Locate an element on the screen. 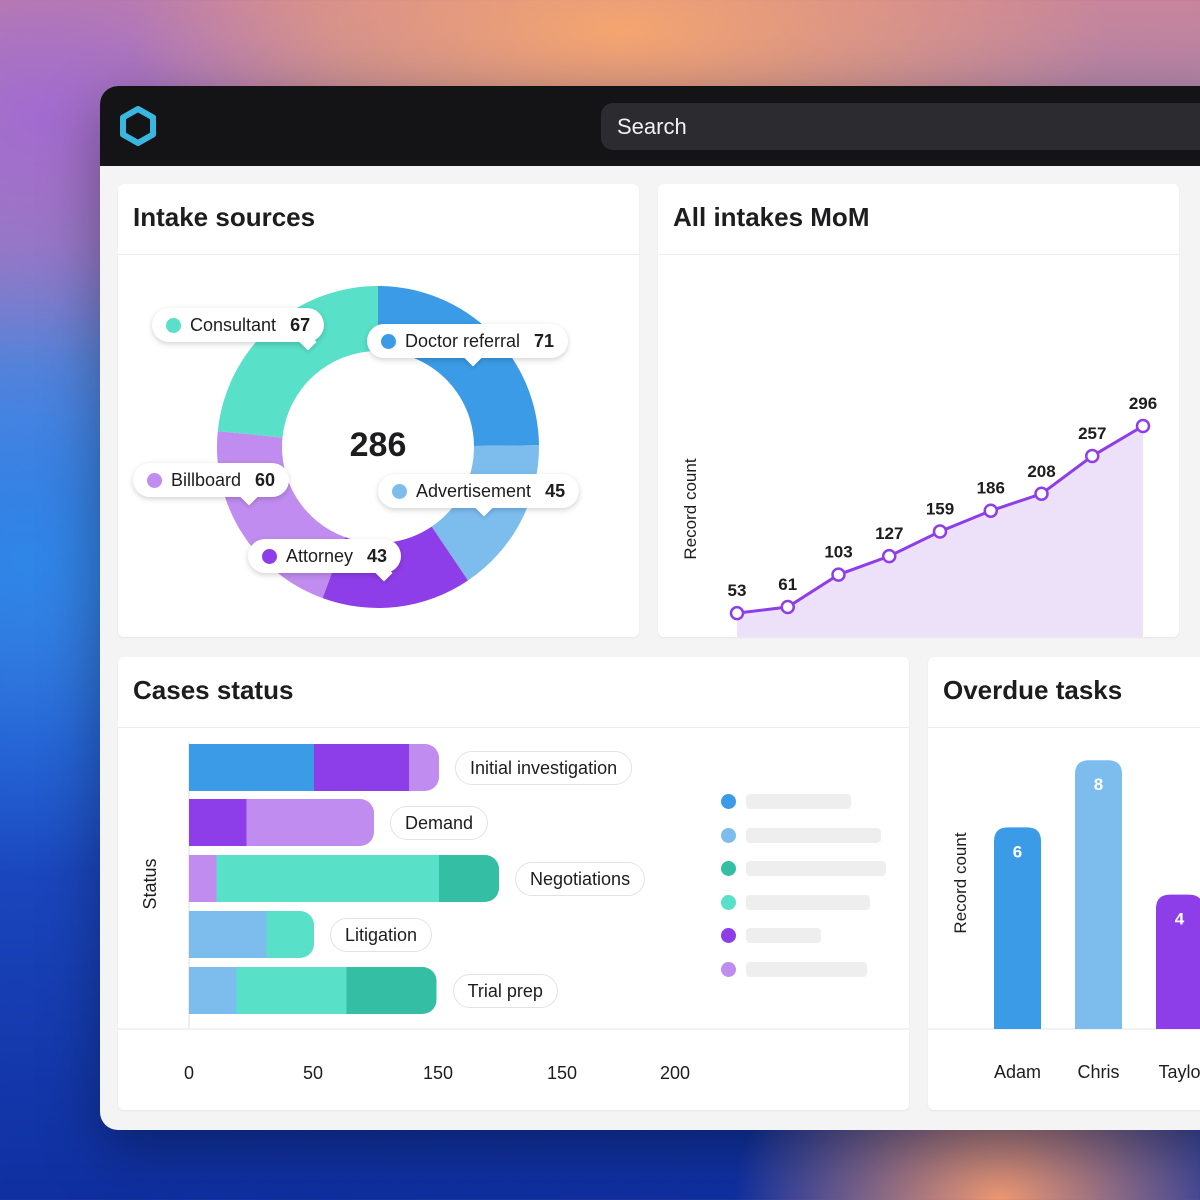 The height and width of the screenshot is (1200, 1200). bar-value-label: 4 is located at coordinates (1180, 919).